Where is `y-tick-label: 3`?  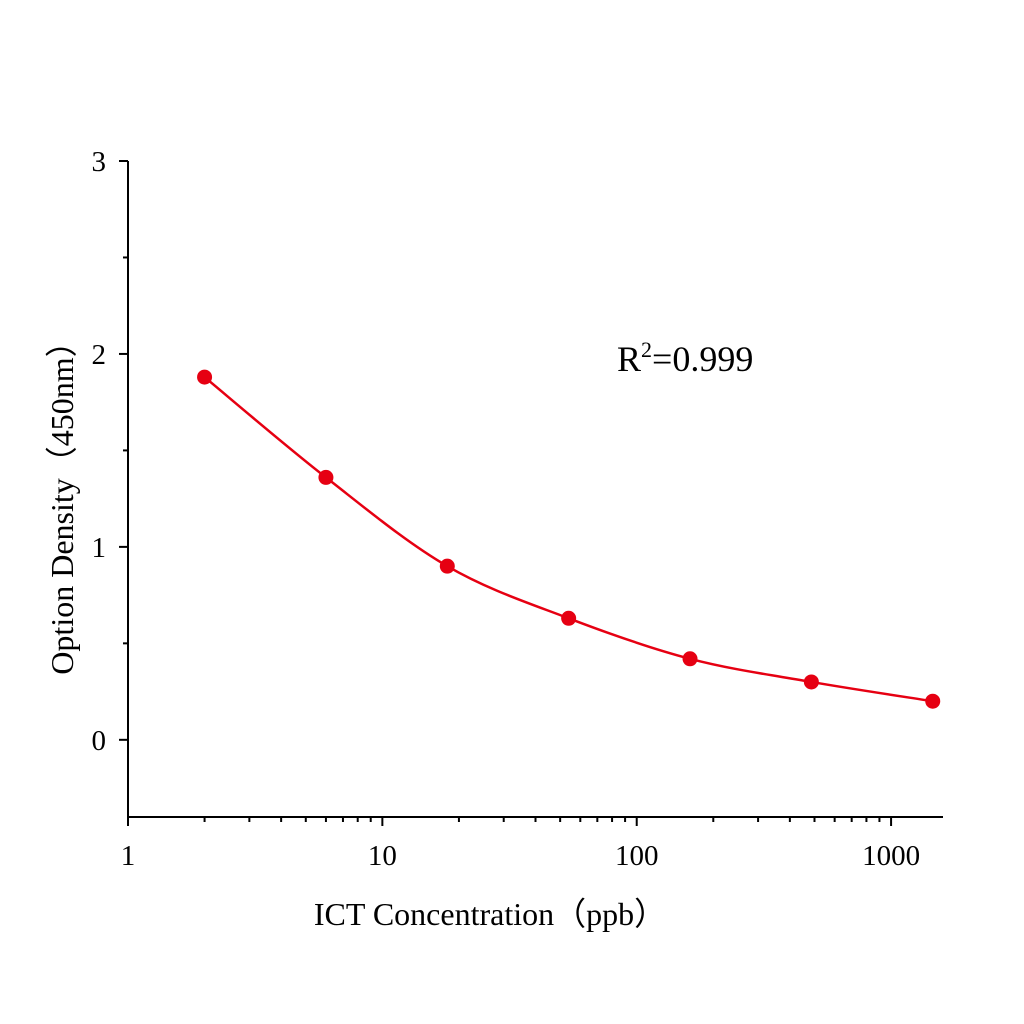 y-tick-label: 3 is located at coordinates (99, 162).